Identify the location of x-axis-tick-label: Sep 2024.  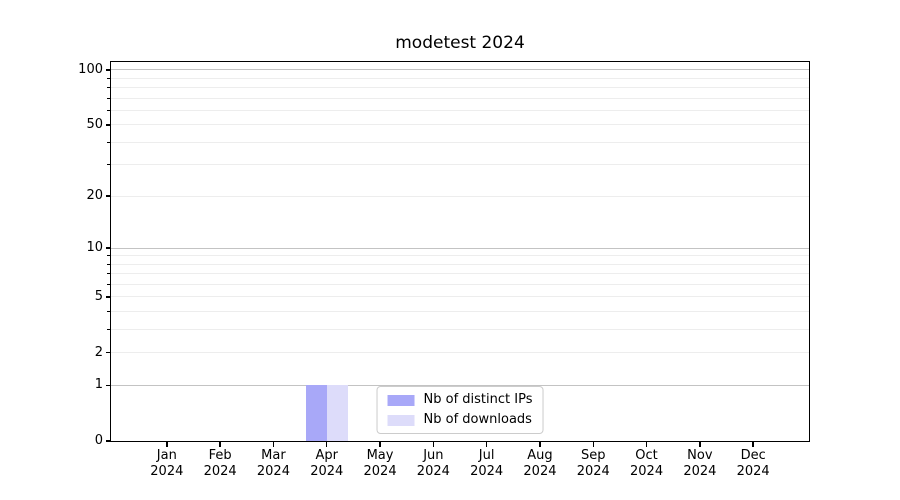
(593, 463).